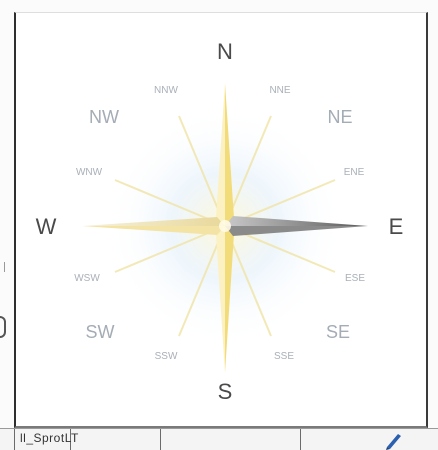  I want to click on label-ene: ENE, so click(354, 172).